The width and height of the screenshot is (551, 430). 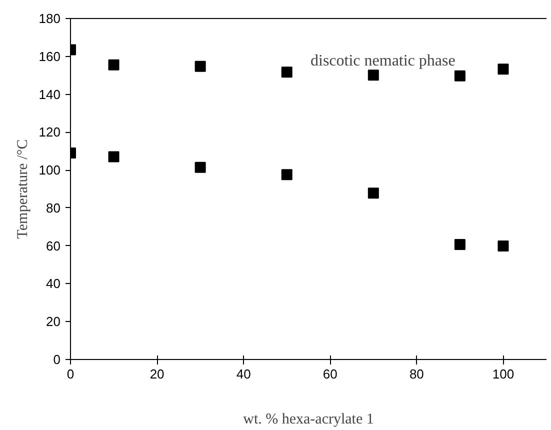 I want to click on y-tick-label: 20, so click(x=53, y=322).